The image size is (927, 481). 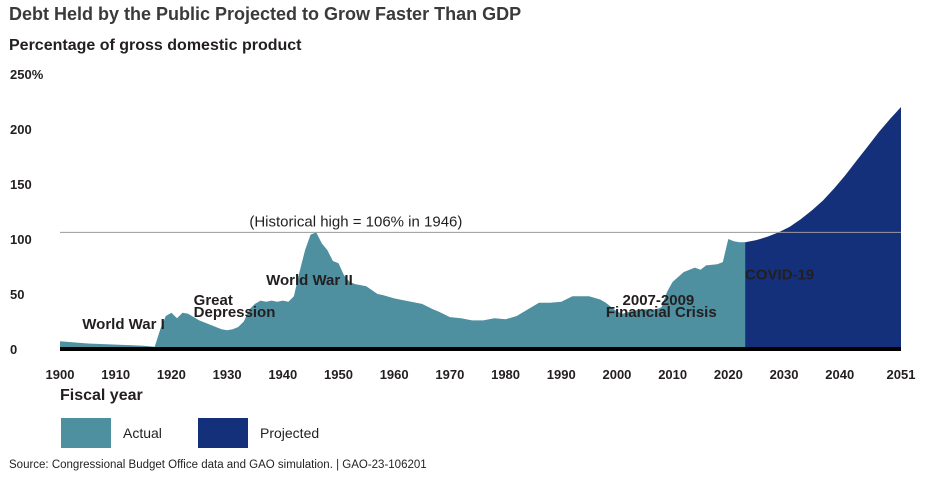 I want to click on x-tick-label: 2000, so click(x=616, y=374).